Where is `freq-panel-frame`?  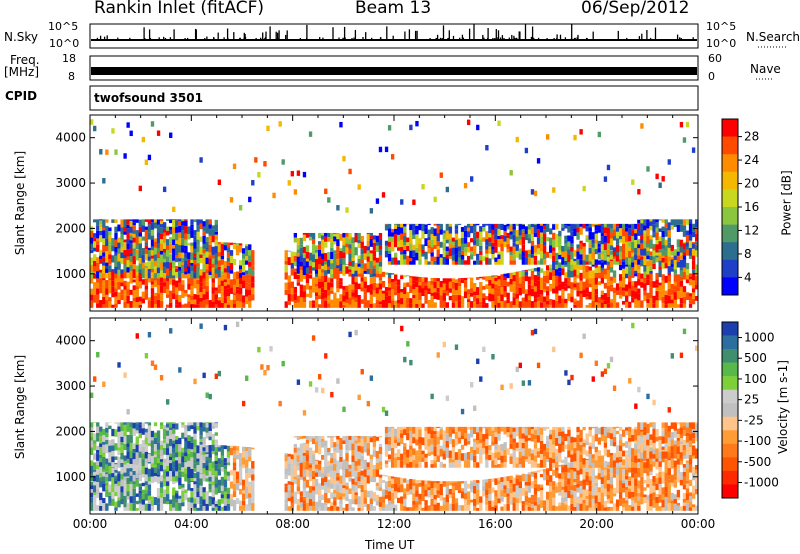
freq-panel-frame is located at coordinates (394, 68).